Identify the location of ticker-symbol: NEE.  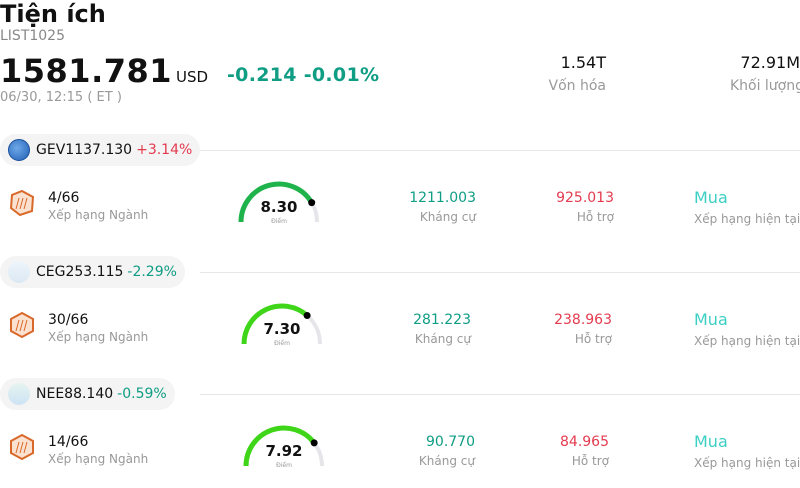
(50, 394).